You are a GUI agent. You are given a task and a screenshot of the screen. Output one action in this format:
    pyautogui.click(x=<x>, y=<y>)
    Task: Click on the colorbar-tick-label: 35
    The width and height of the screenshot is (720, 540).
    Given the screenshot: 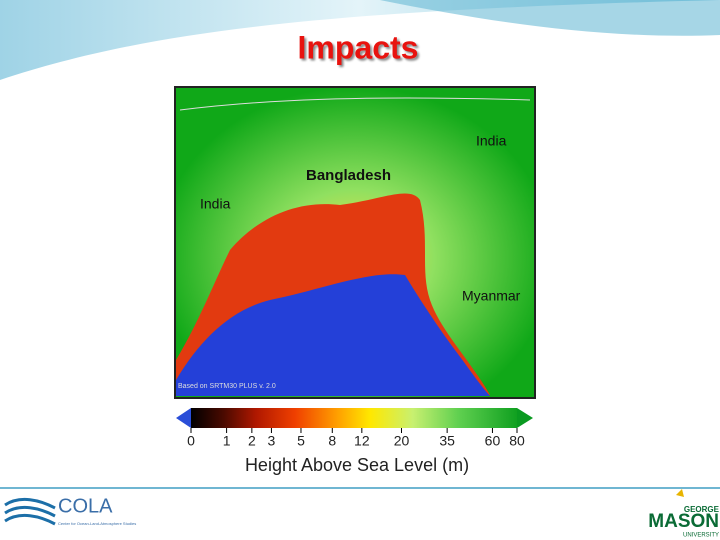 What is the action you would take?
    pyautogui.click(x=447, y=441)
    